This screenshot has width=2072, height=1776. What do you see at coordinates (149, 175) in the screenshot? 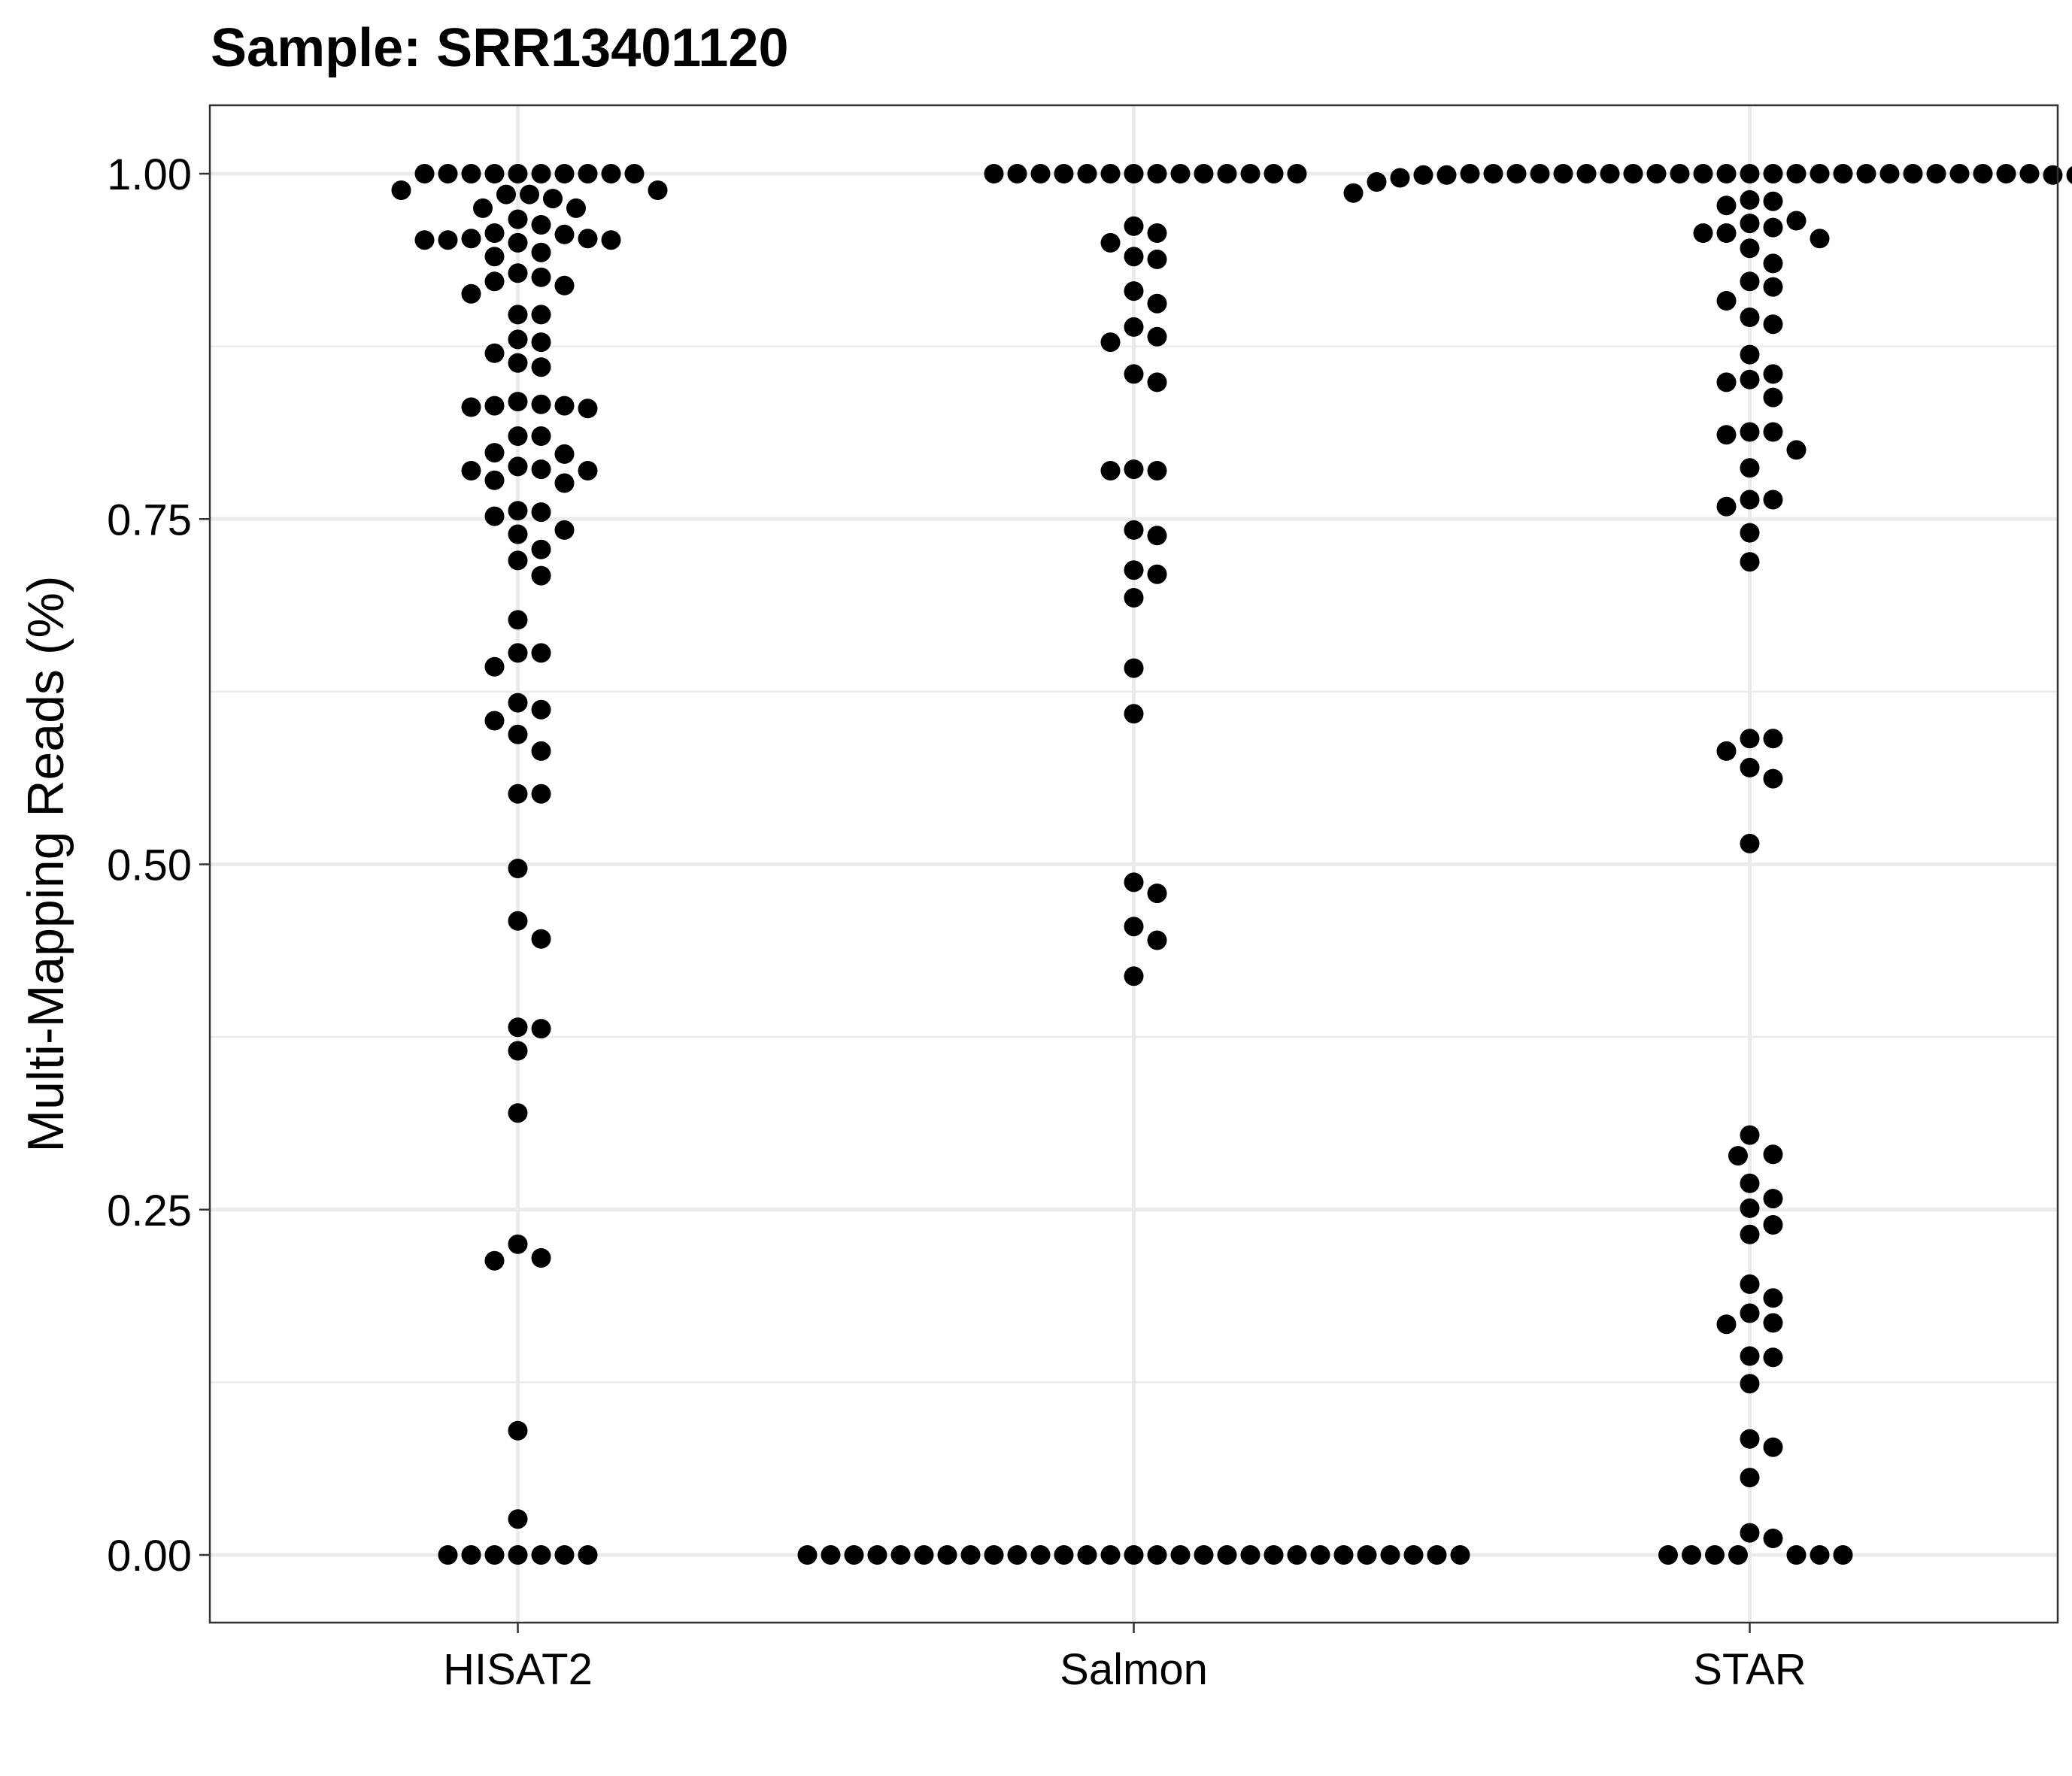
I see `y-tick-label: 1.00` at bounding box center [149, 175].